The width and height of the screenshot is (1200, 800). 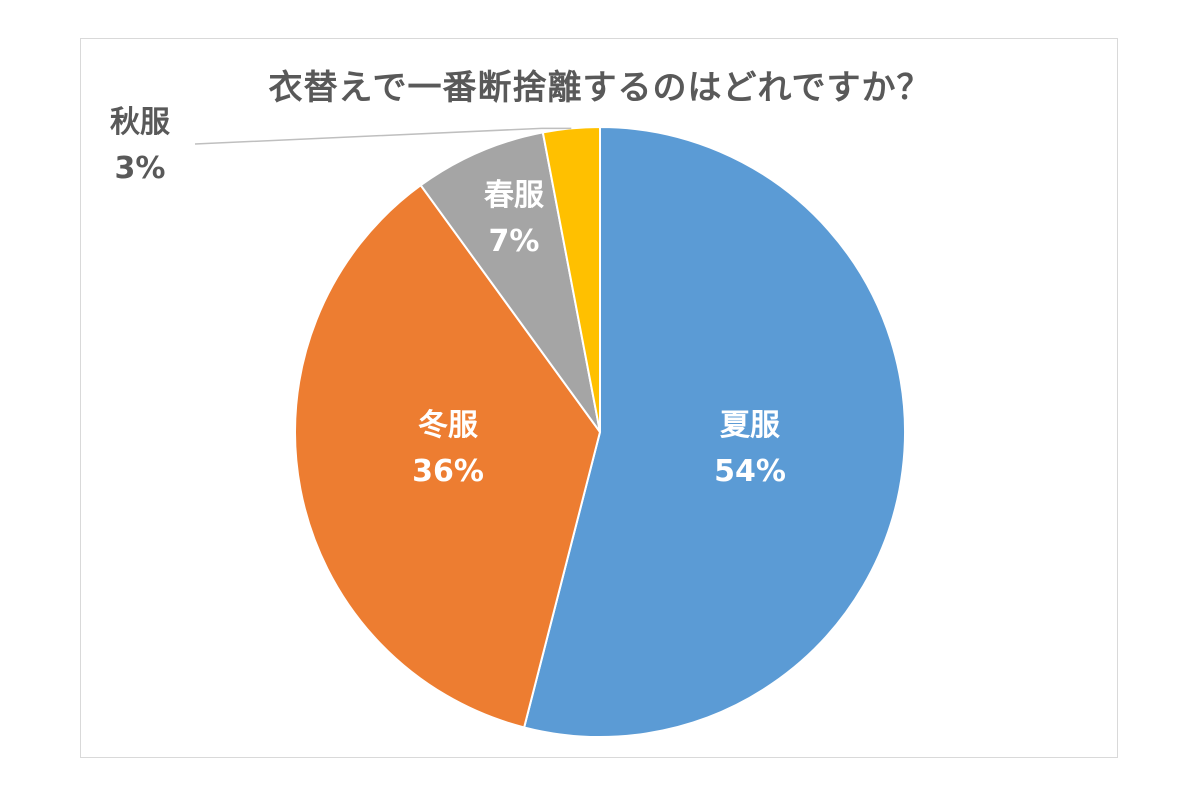 I want to click on slice-label-1: 冬服, so click(x=448, y=425).